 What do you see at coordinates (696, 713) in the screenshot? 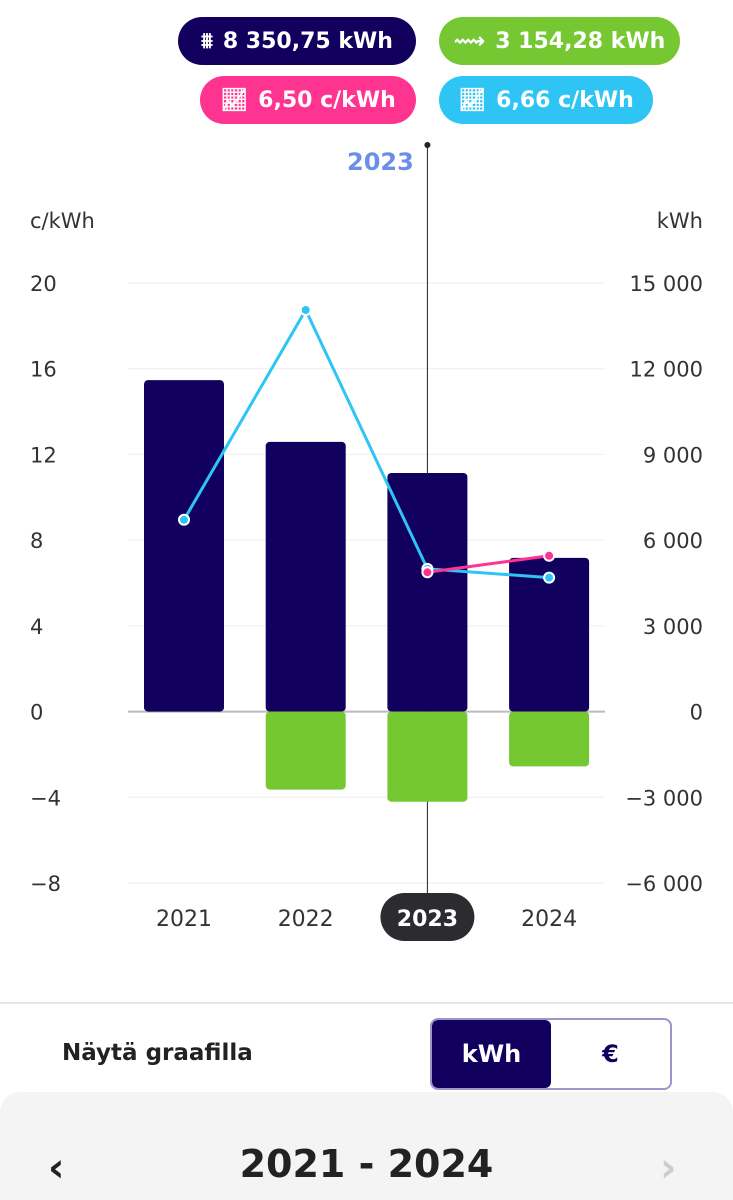
I see `right-tick-label: 0` at bounding box center [696, 713].